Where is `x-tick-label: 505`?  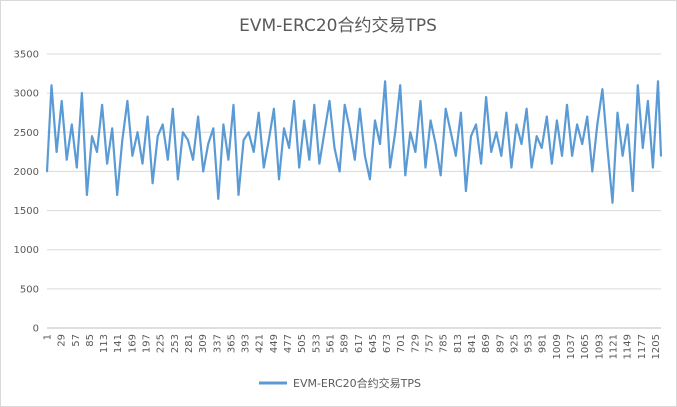
x-tick-label: 505 is located at coordinates (302, 343).